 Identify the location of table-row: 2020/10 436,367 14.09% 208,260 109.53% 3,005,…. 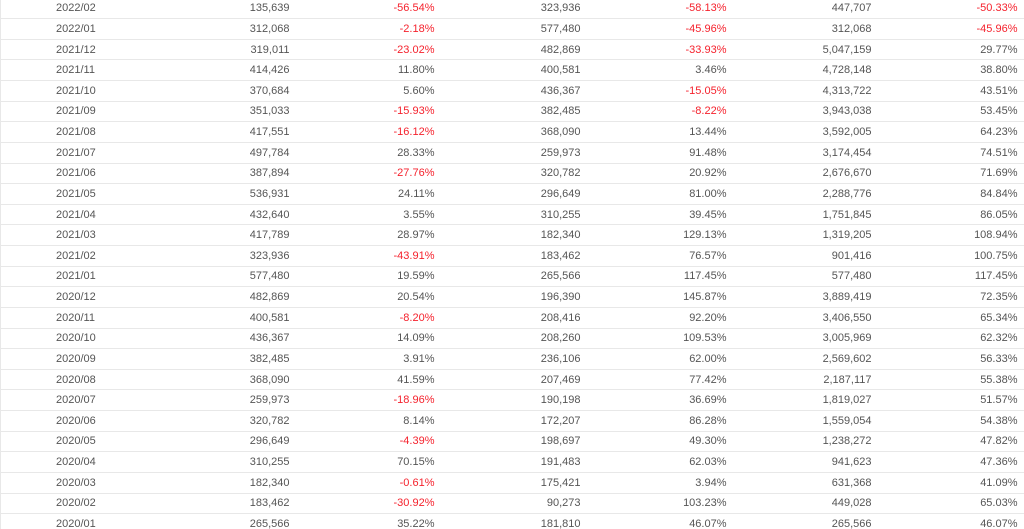
(512, 339).